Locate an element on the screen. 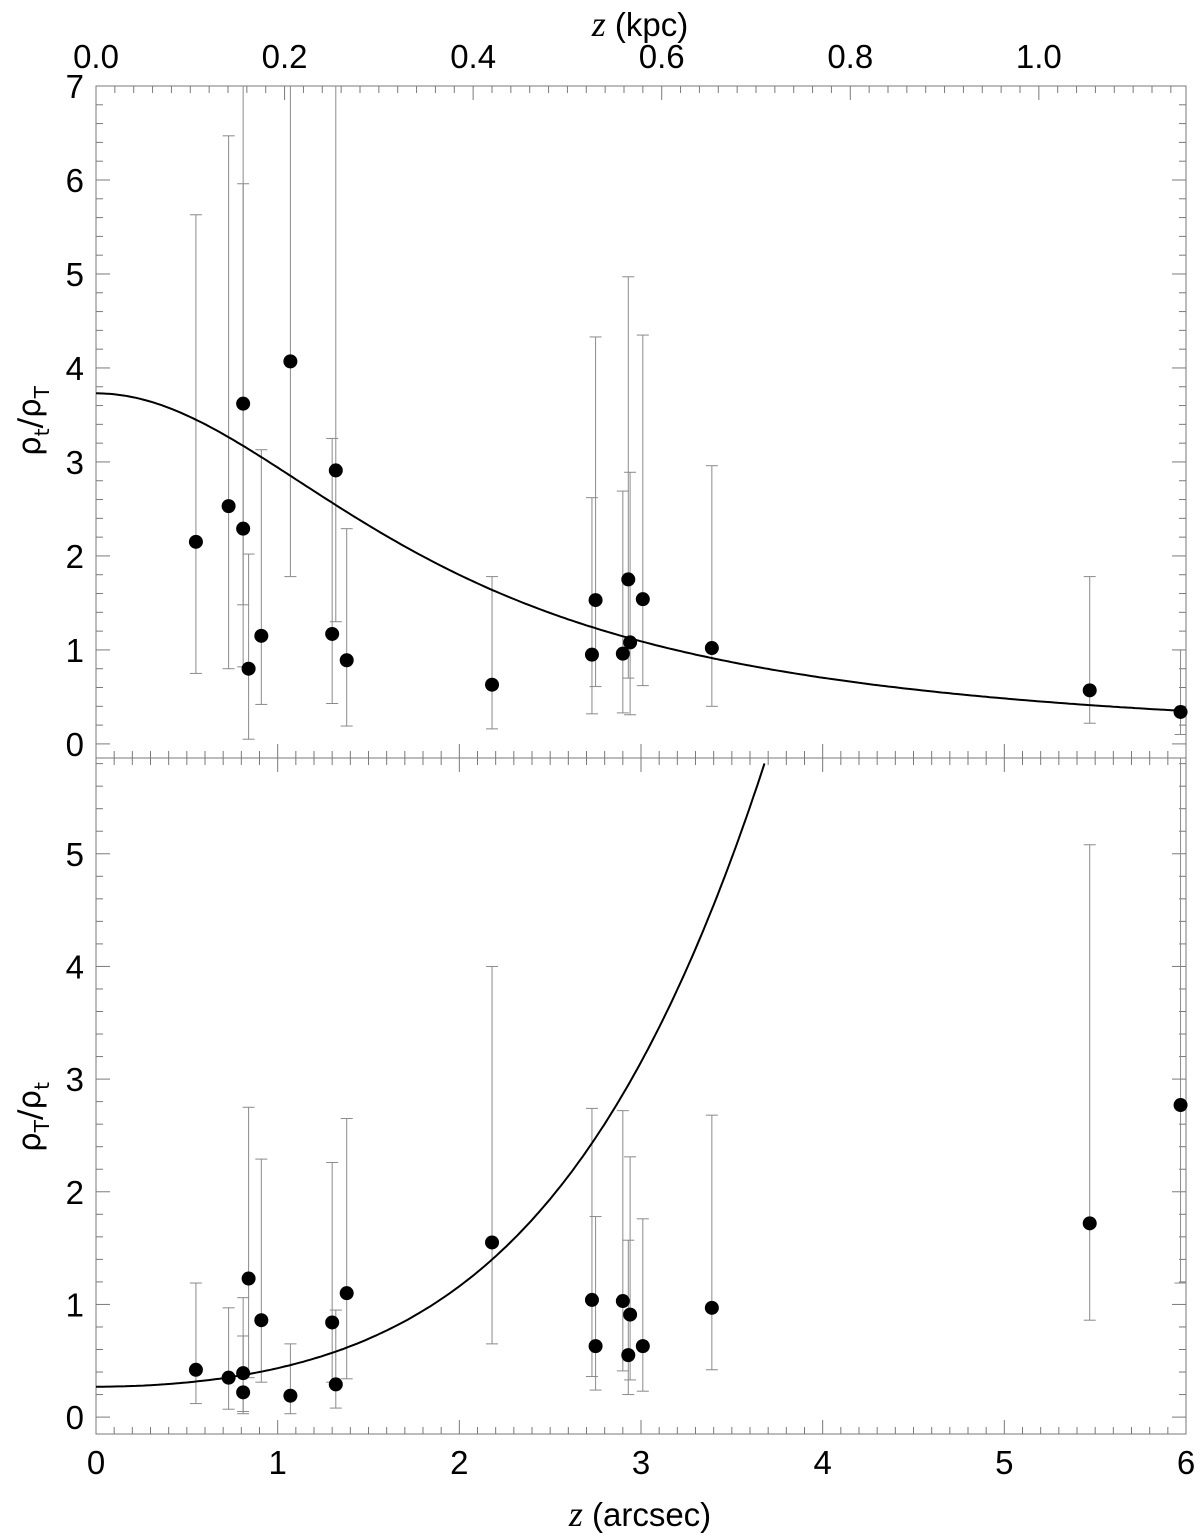 The height and width of the screenshot is (1534, 1200). top-ytick-label: 2 is located at coordinates (75, 556).